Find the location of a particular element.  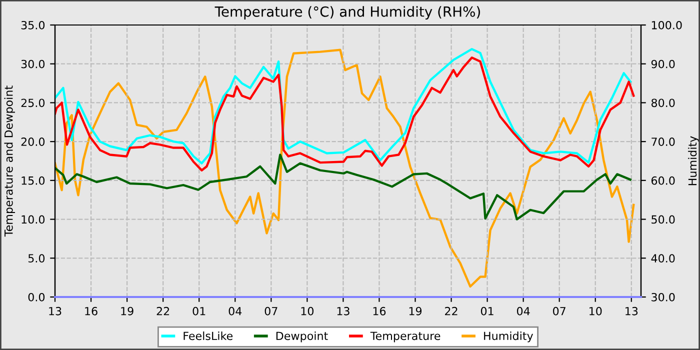

y-tick-label: 30.0 is located at coordinates (33, 64).